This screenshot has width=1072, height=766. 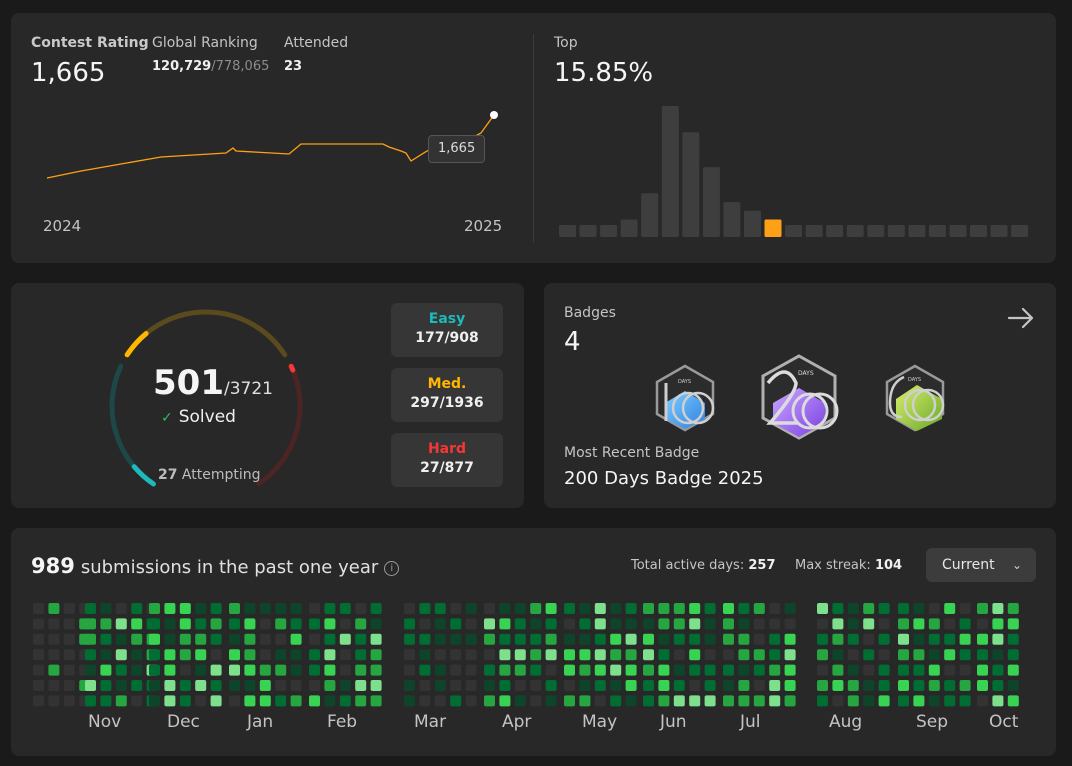 I want to click on info-icon: i, so click(x=392, y=568).